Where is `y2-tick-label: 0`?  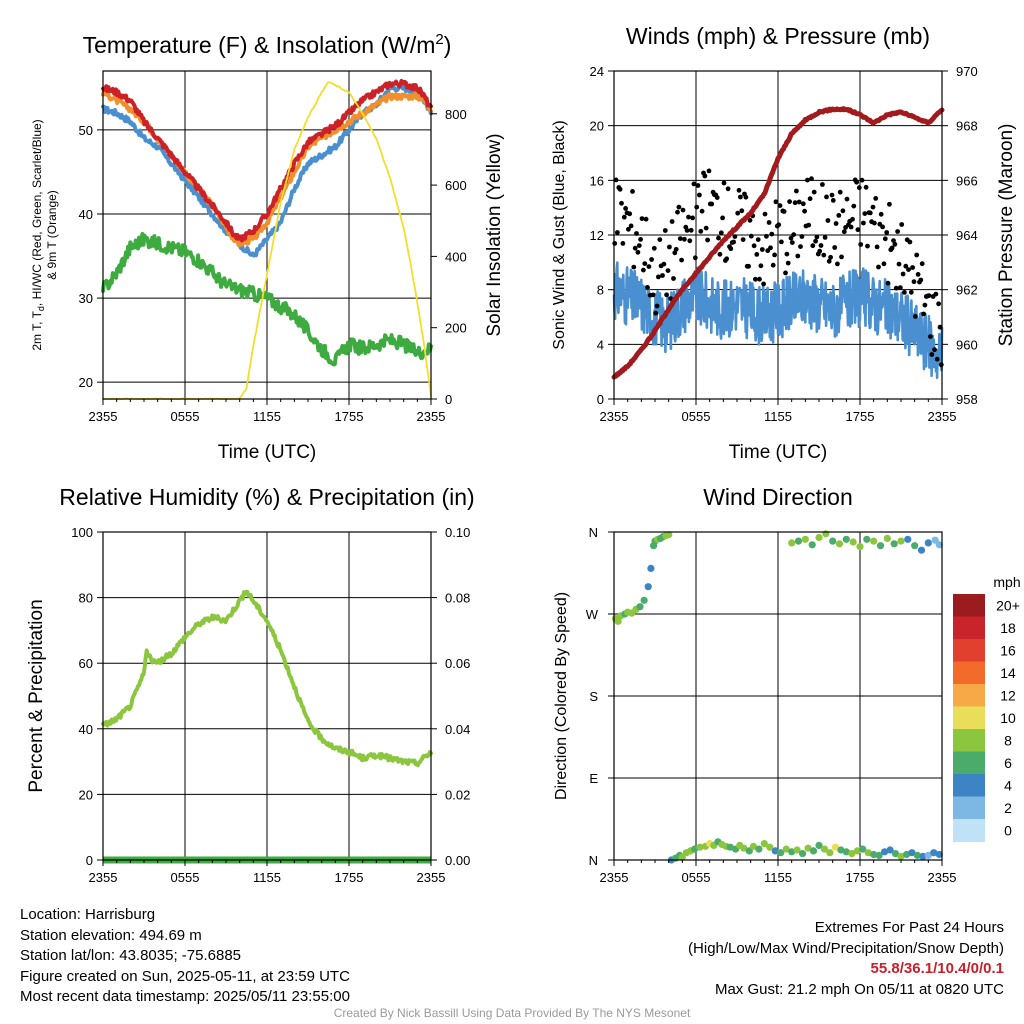 y2-tick-label: 0 is located at coordinates (448, 399).